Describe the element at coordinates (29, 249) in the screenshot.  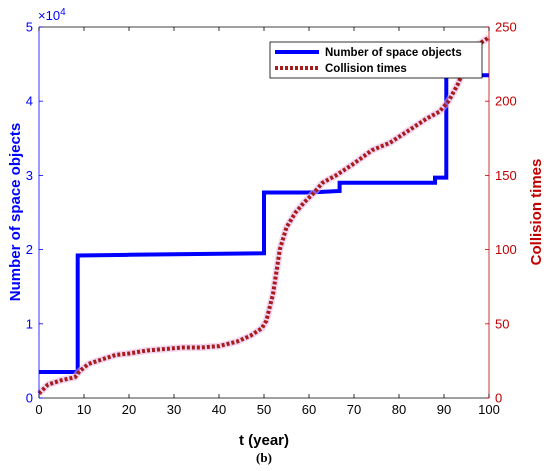
I see `left-y-tick-label: 2` at that location.